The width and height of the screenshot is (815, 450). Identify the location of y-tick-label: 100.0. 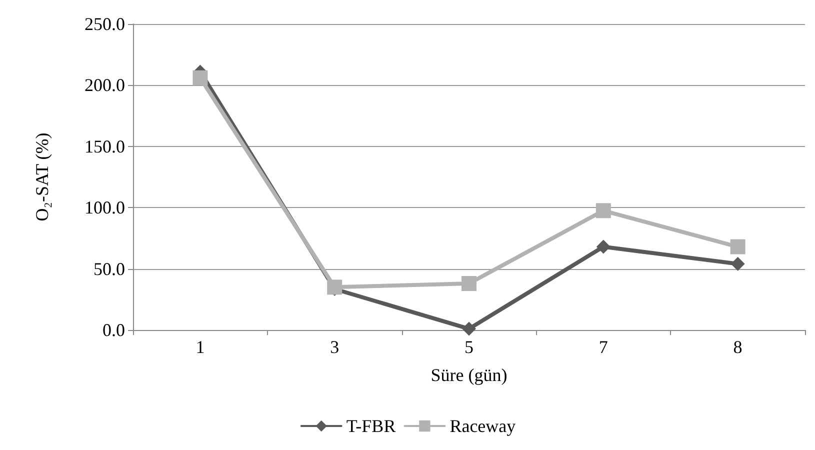
(104, 208).